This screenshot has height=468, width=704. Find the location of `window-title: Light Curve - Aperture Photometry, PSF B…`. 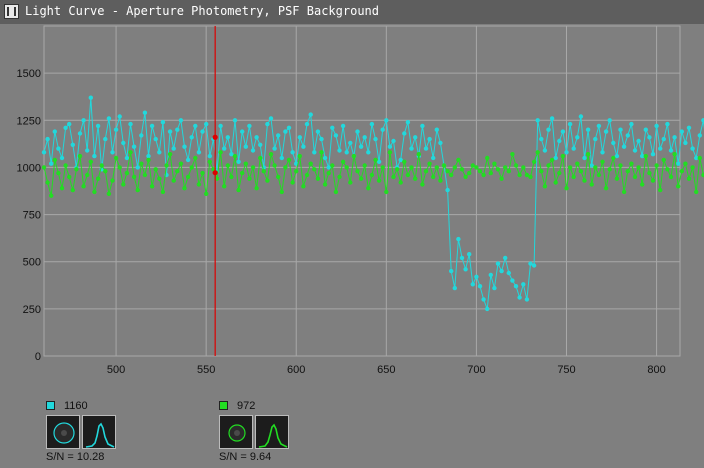

window-title: Light Curve - Aperture Photometry, PSF B… is located at coordinates (202, 11).